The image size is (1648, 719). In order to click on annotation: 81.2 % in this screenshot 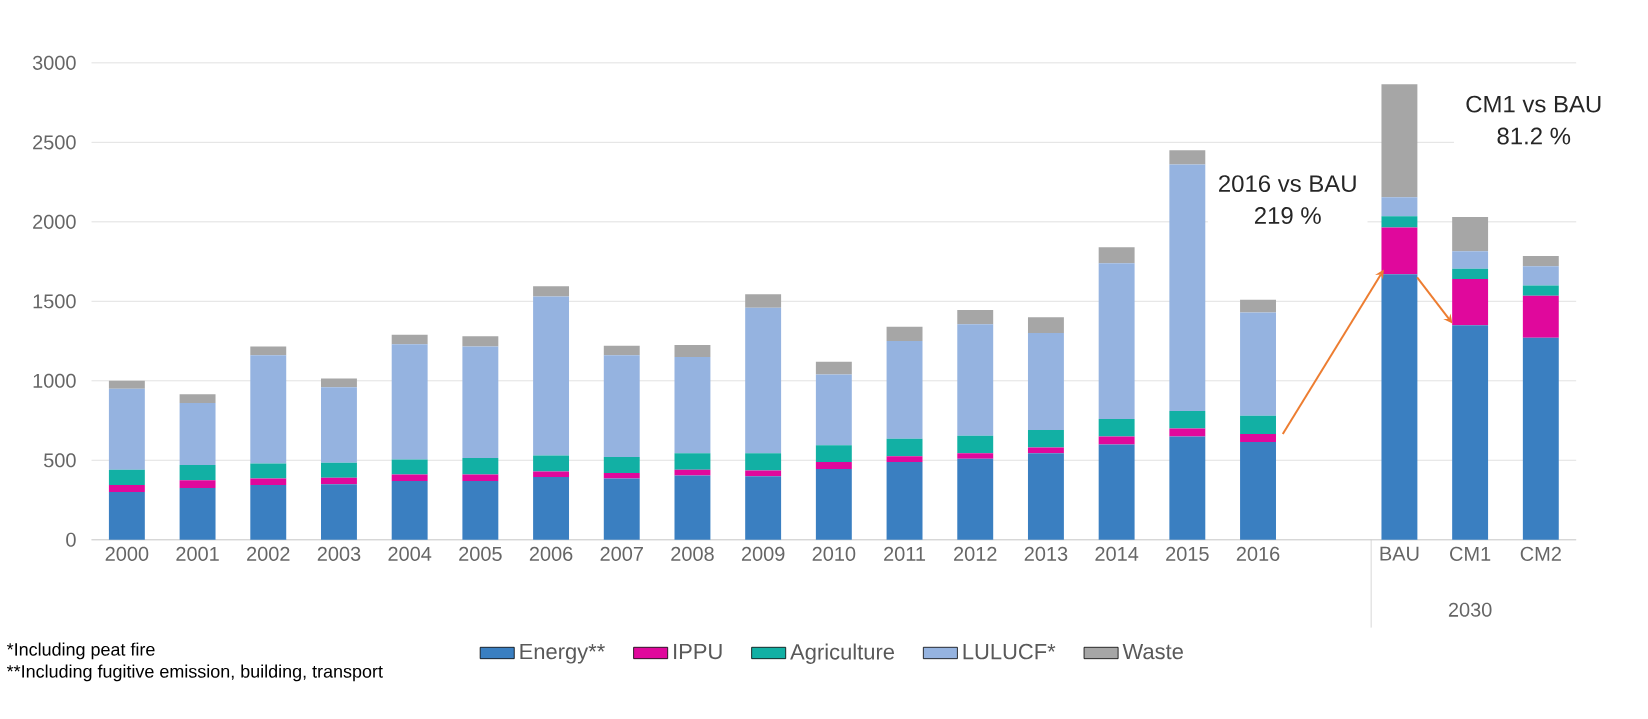, I will do `click(1534, 136)`.